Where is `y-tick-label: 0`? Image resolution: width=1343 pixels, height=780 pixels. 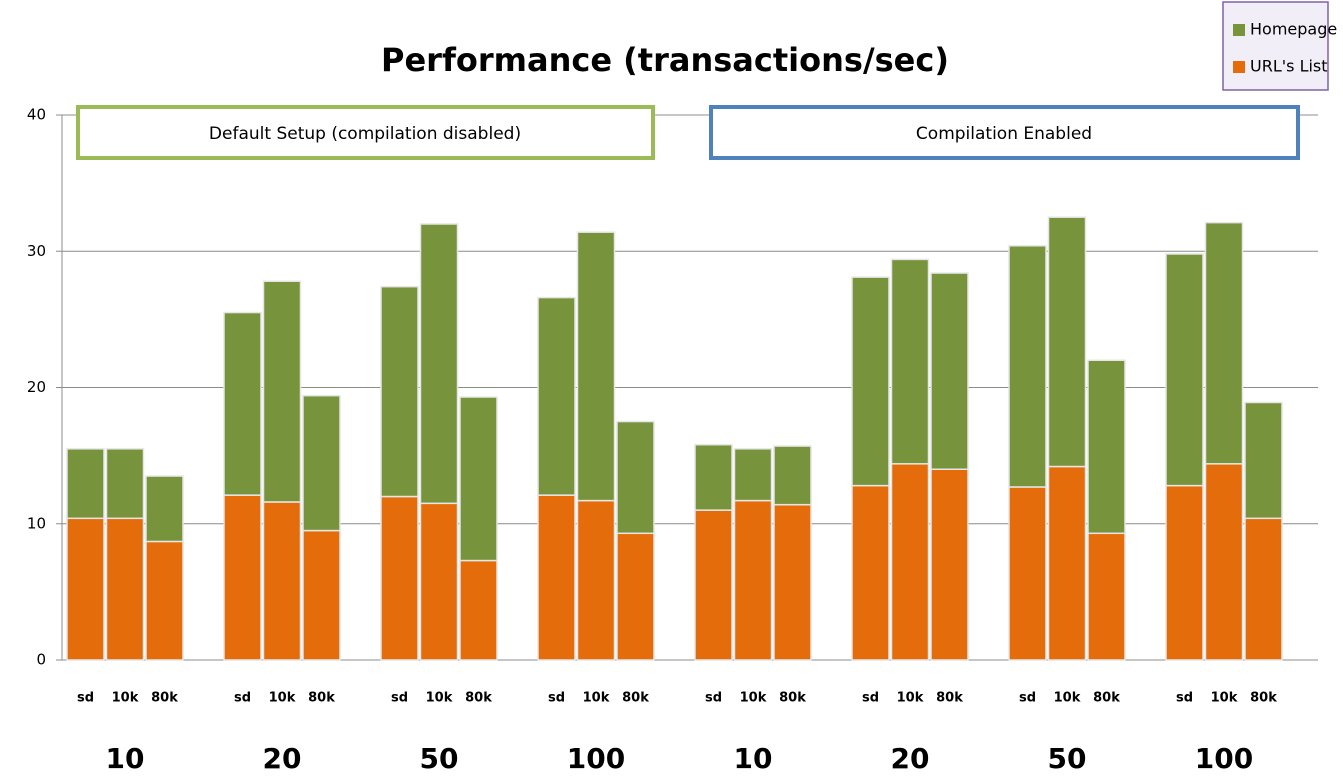
y-tick-label: 0 is located at coordinates (41, 660).